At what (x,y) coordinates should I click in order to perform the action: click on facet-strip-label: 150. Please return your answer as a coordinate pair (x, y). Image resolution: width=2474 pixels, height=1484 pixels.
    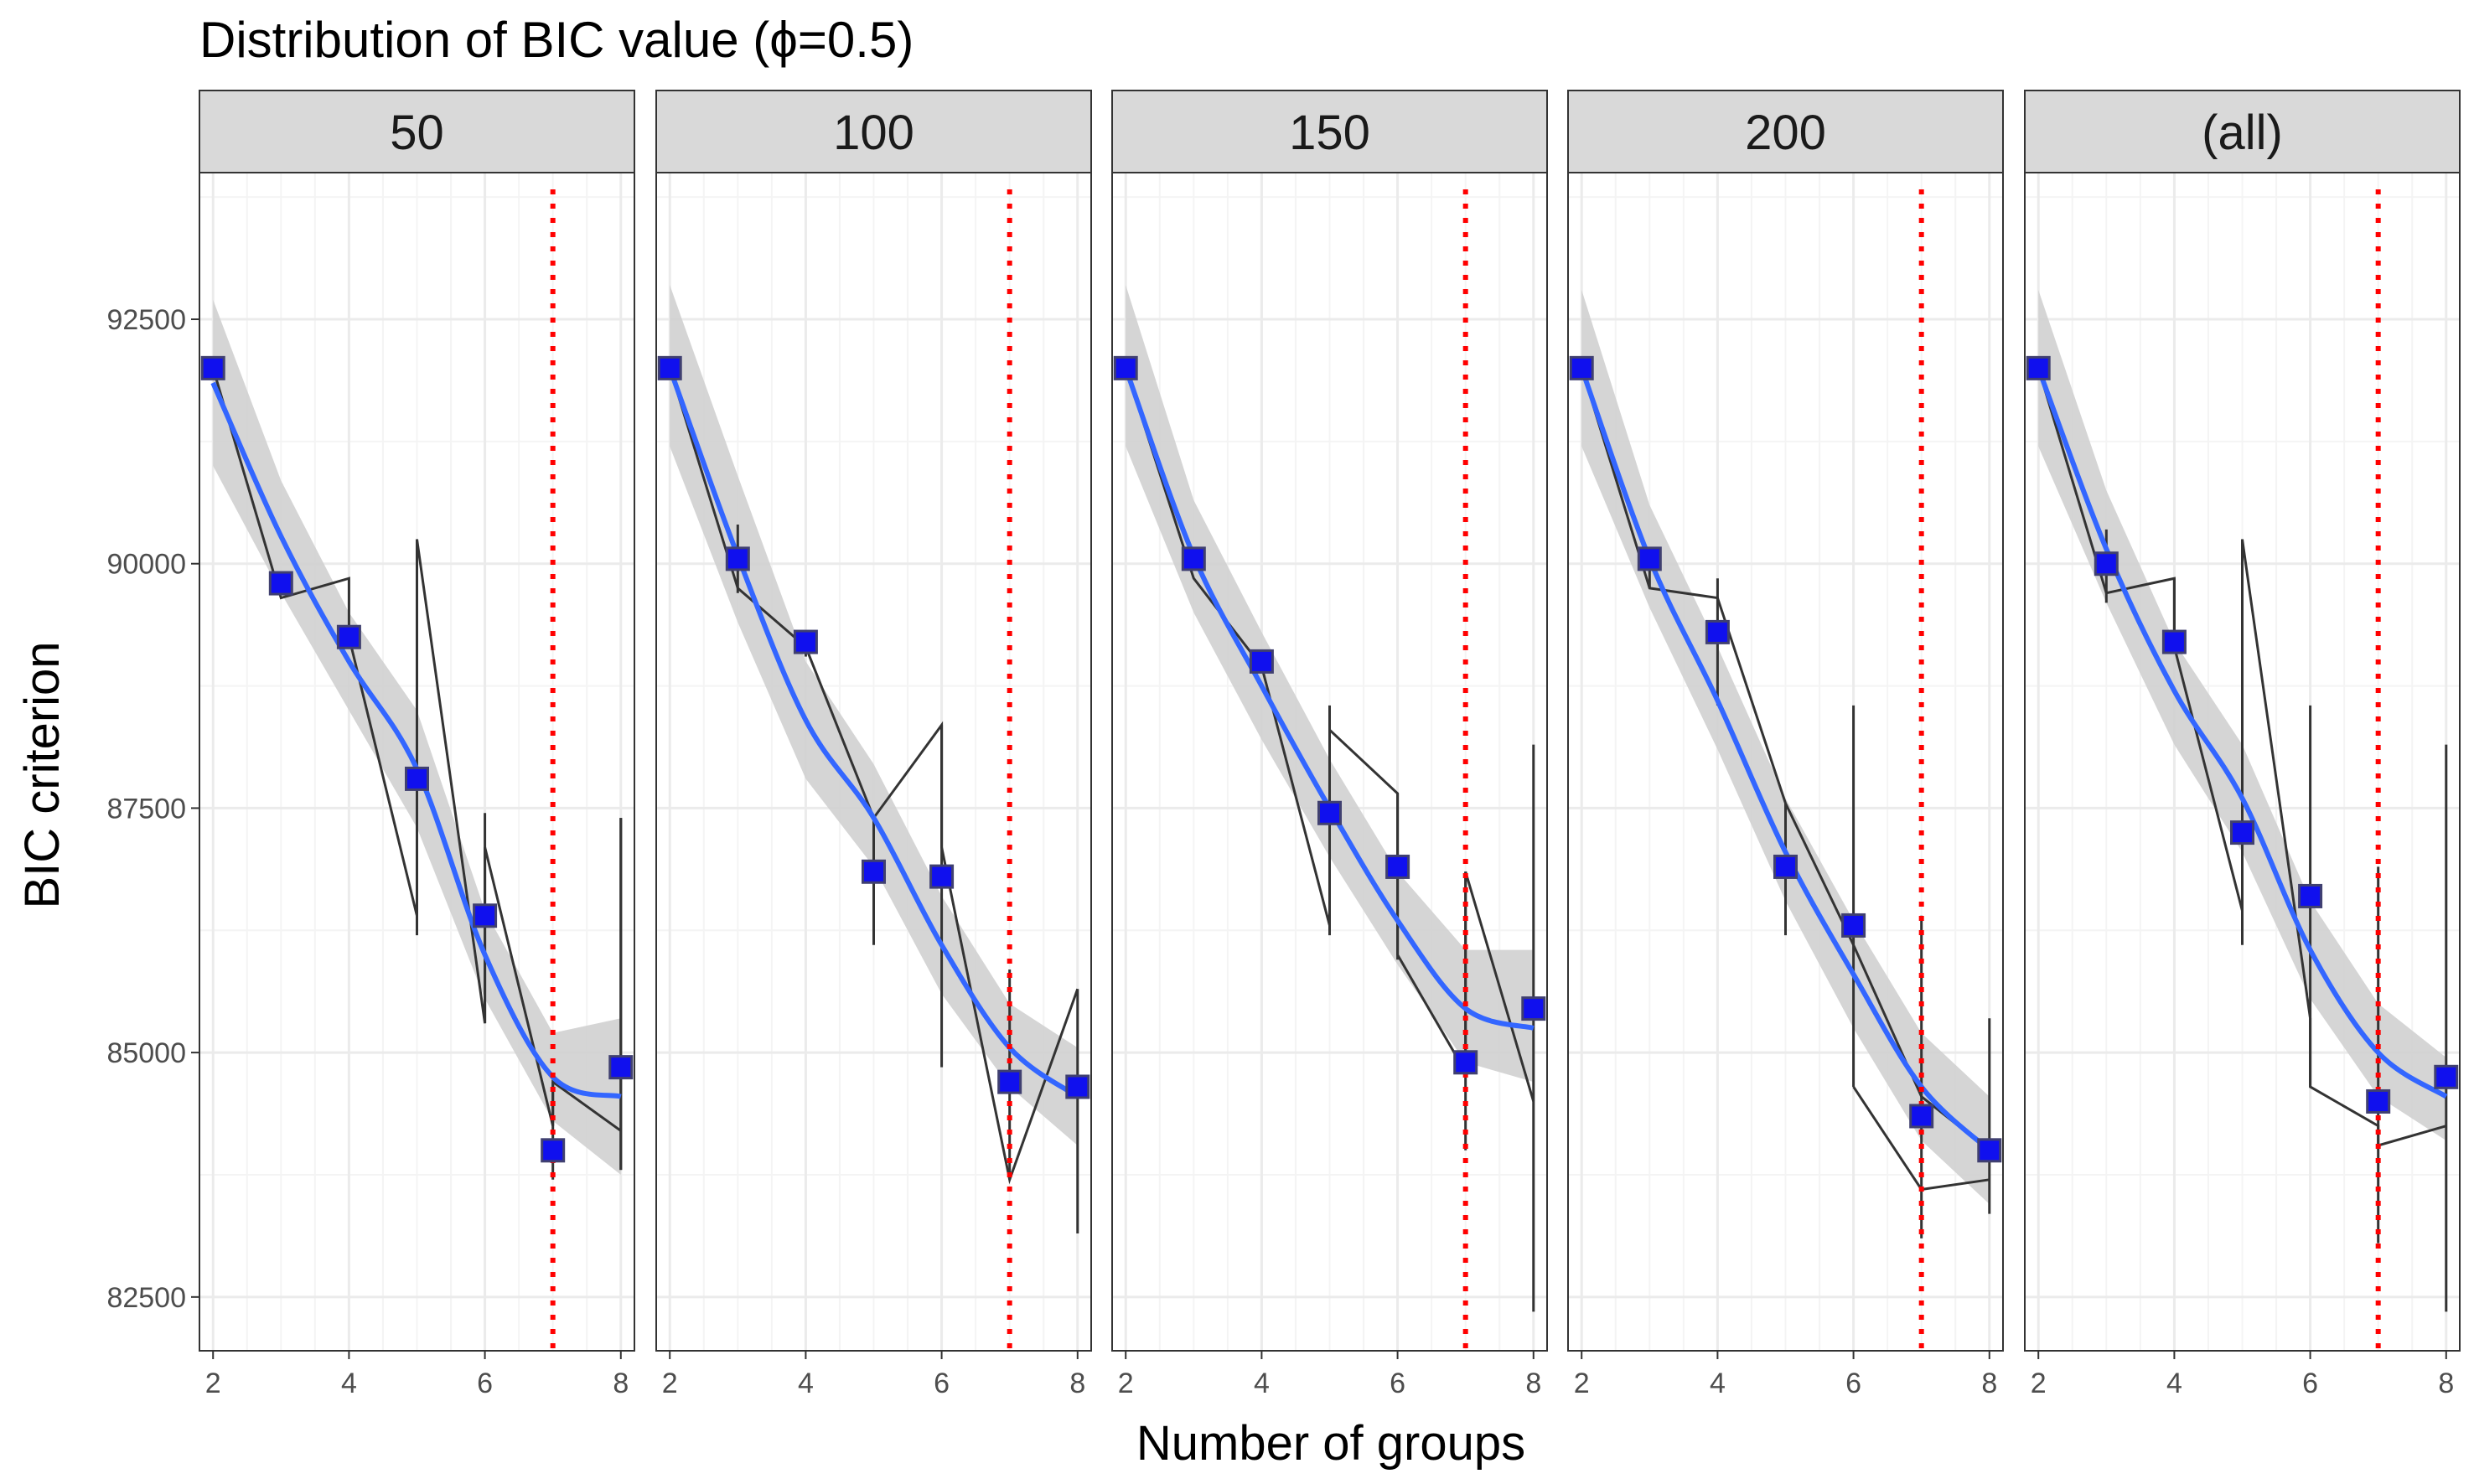
    Looking at the image, I should click on (1330, 133).